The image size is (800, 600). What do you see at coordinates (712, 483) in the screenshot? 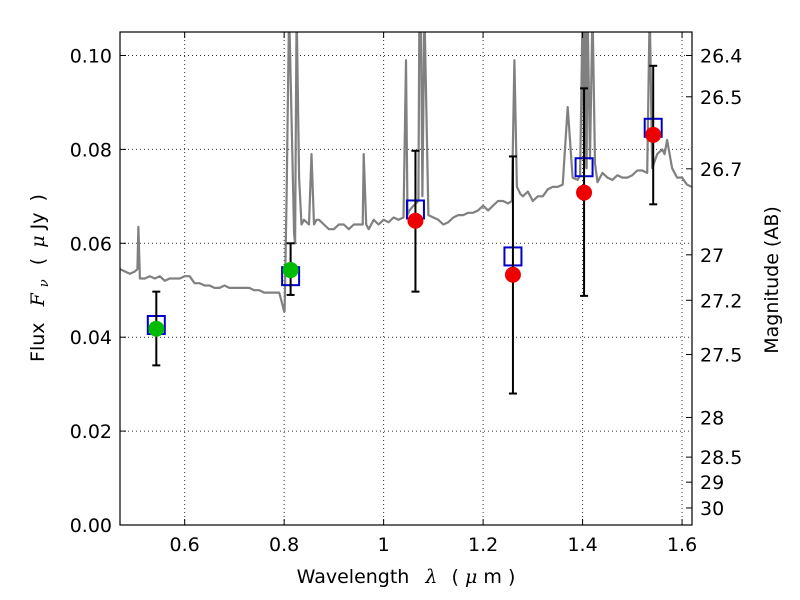
I see `y2-tick-label: 29` at bounding box center [712, 483].